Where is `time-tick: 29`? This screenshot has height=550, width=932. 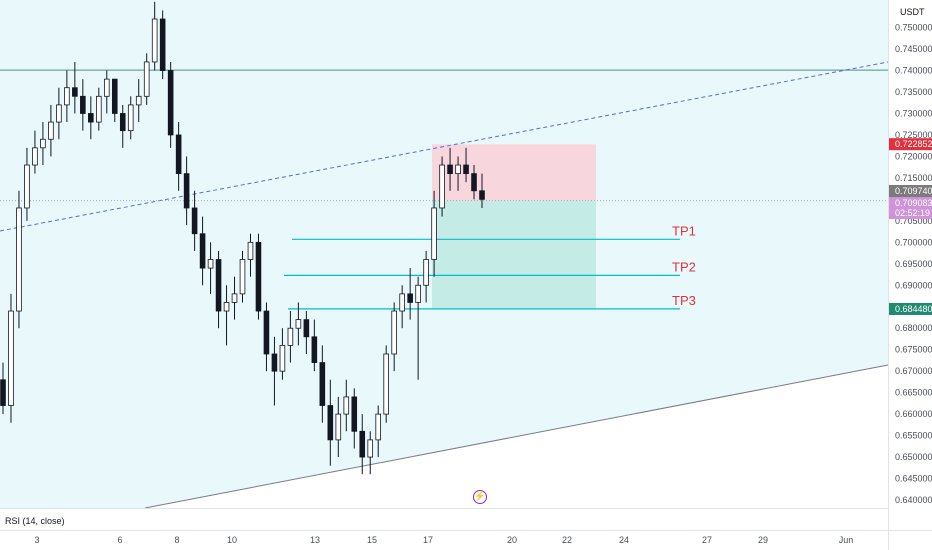
time-tick: 29 is located at coordinates (763, 540).